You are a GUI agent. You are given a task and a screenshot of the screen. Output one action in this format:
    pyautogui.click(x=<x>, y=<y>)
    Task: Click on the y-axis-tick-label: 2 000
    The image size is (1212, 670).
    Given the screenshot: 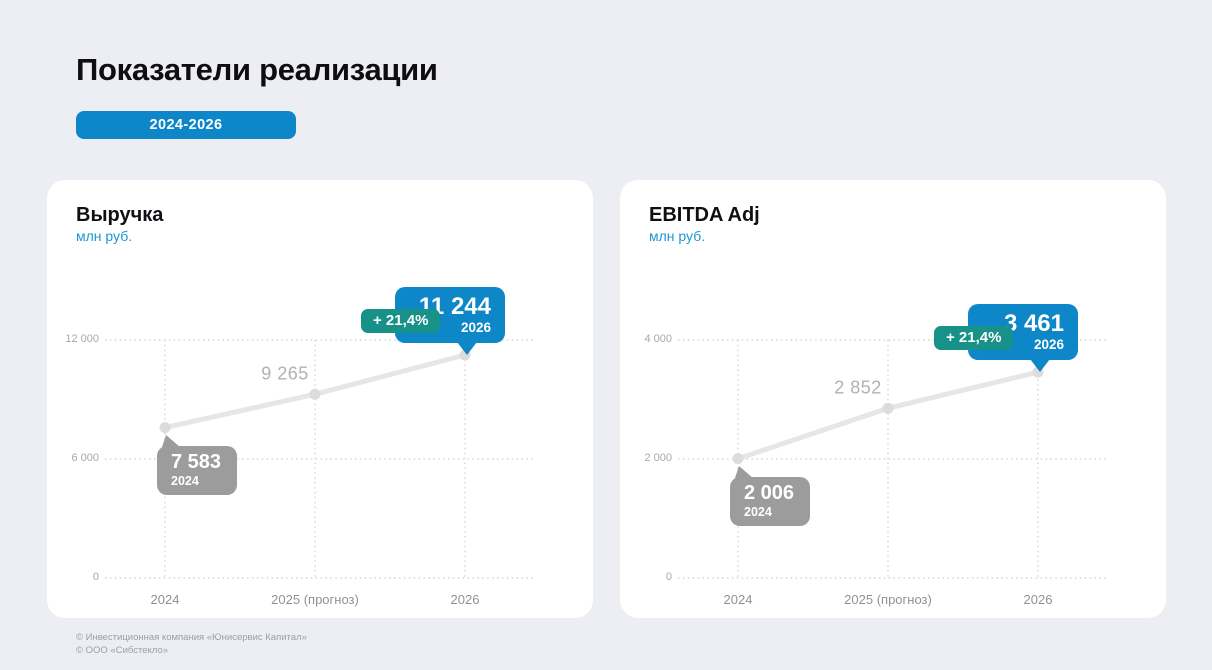 What is the action you would take?
    pyautogui.click(x=658, y=458)
    